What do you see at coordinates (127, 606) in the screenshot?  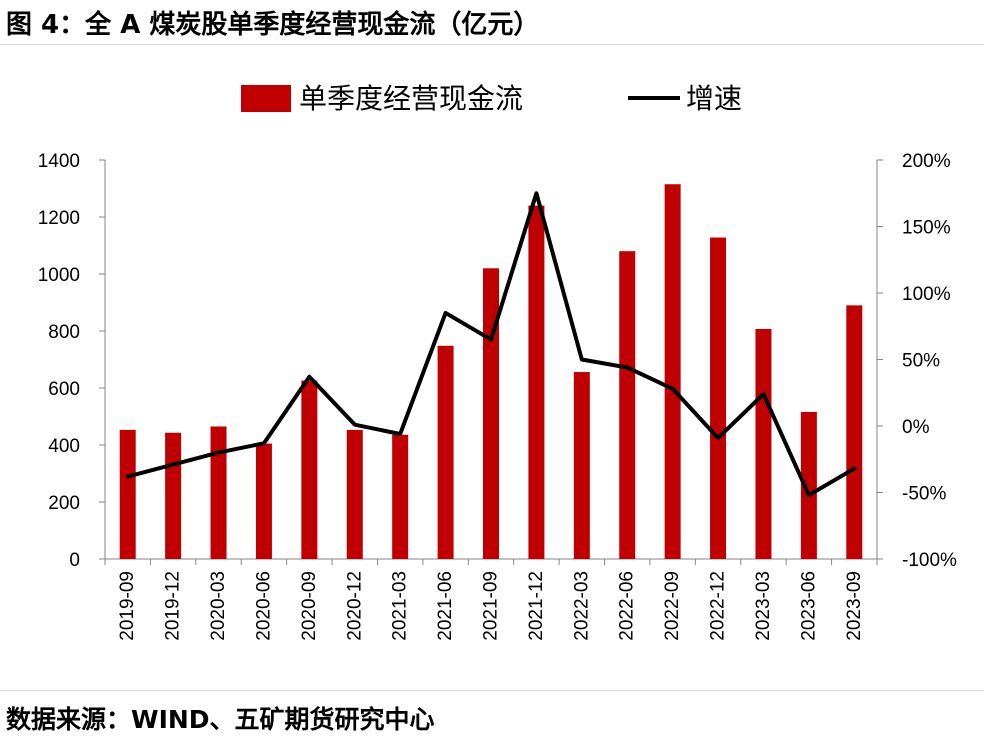 I see `x-tick-label: 2019-09` at bounding box center [127, 606].